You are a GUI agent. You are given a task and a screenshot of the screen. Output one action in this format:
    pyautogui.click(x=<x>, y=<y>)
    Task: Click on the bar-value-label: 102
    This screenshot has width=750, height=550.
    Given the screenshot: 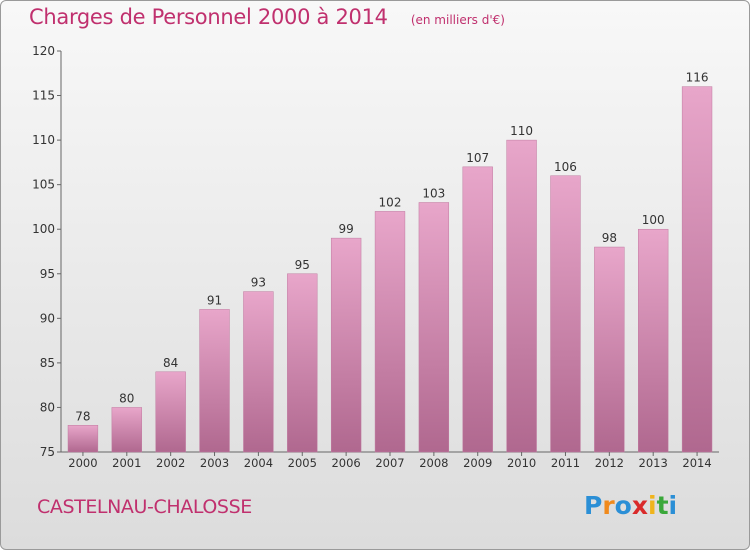 What is the action you would take?
    pyautogui.click(x=390, y=202)
    